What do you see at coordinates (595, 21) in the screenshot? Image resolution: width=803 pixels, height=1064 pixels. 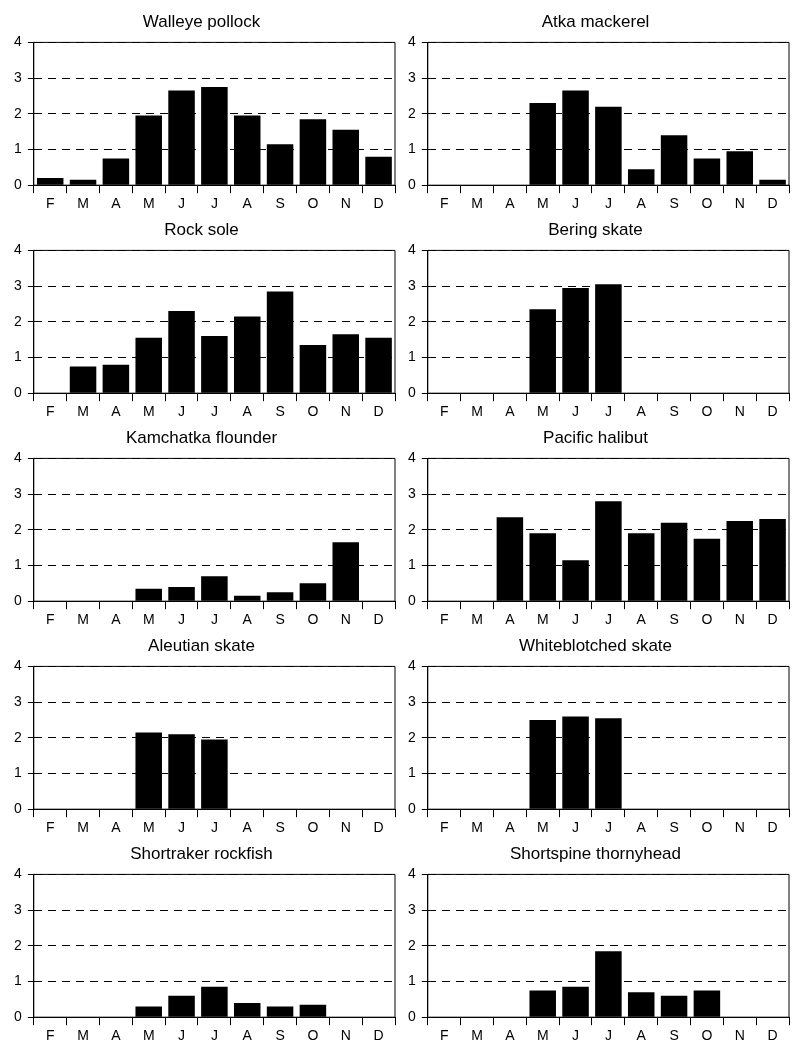 I see `chart-title: Atka mackerel` at bounding box center [595, 21].